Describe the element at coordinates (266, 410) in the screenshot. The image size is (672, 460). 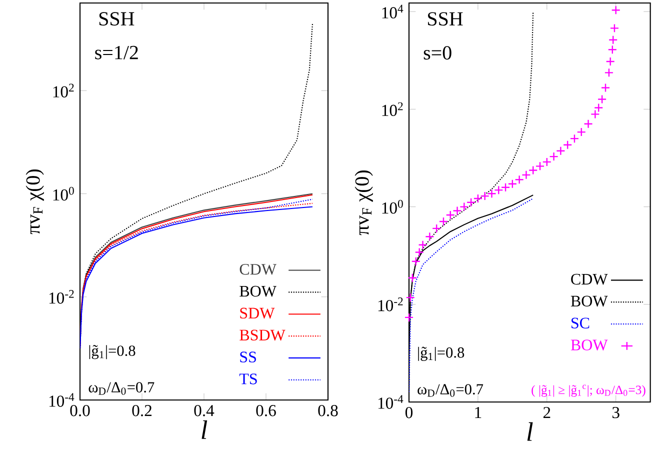
I see `x-tick-label: 0.6` at that location.